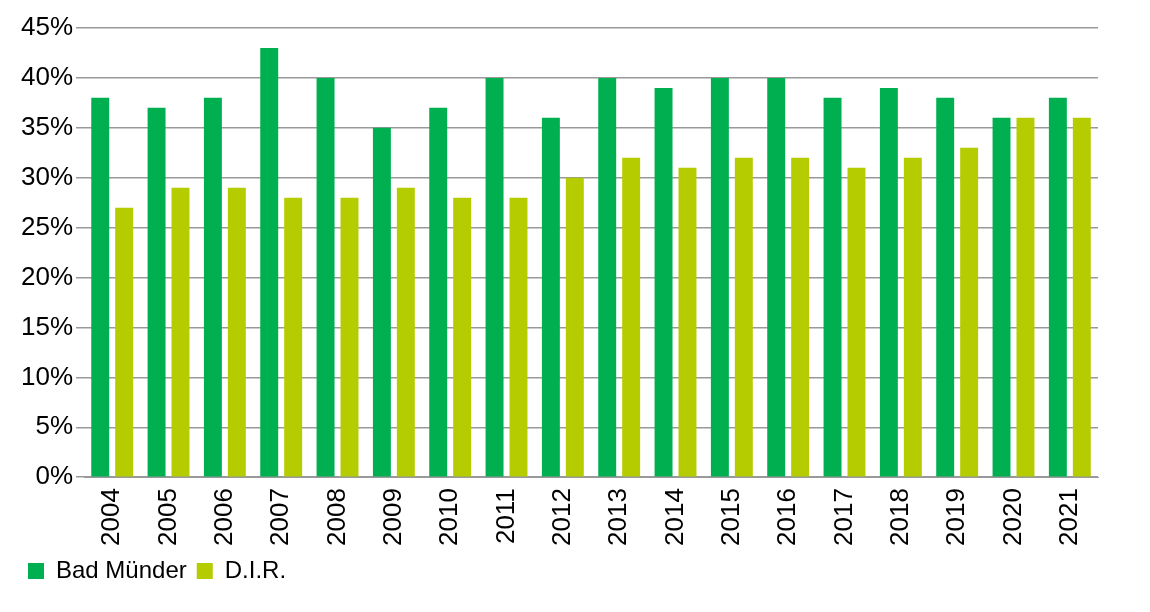 The width and height of the screenshot is (1150, 612). What do you see at coordinates (47, 175) in the screenshot?
I see `y-tick-label: 30%` at bounding box center [47, 175].